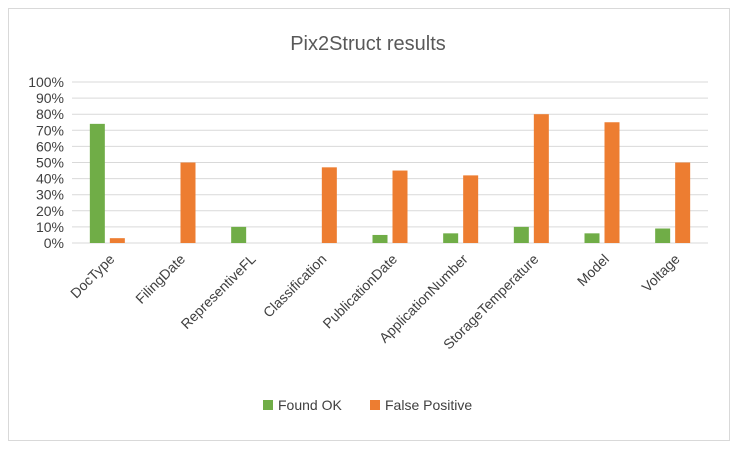 The width and height of the screenshot is (740, 451). What do you see at coordinates (593, 270) in the screenshot?
I see `x-tick-label: Model` at bounding box center [593, 270].